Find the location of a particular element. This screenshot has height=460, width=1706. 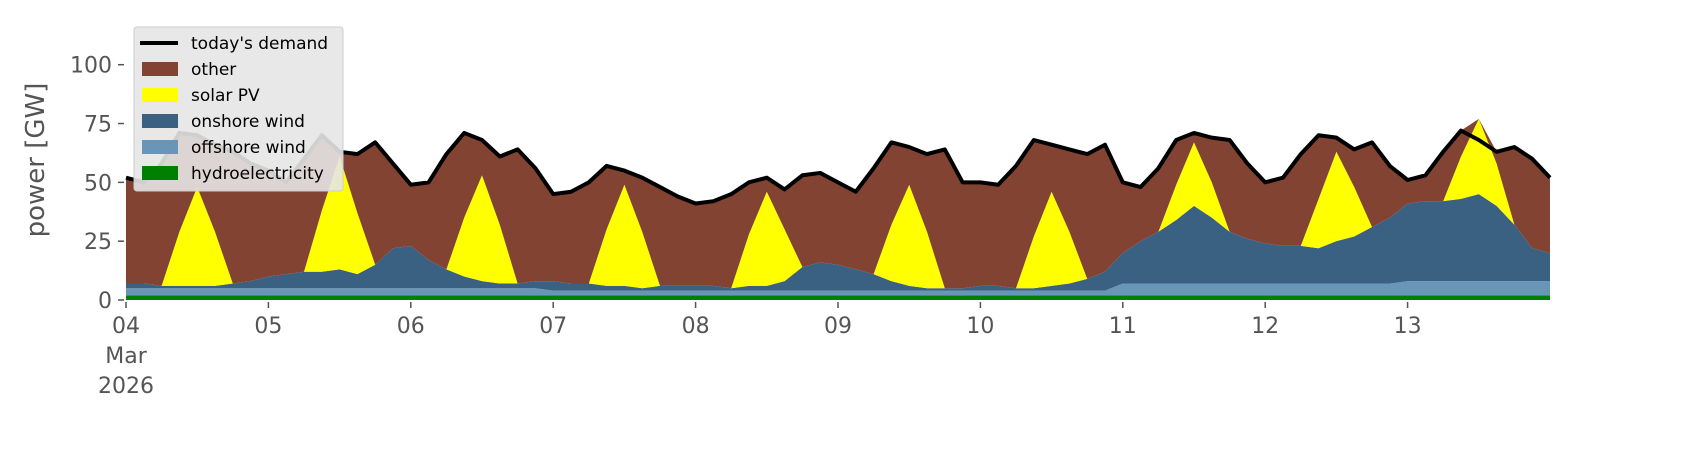

legend-label: onshore wind is located at coordinates (248, 122).